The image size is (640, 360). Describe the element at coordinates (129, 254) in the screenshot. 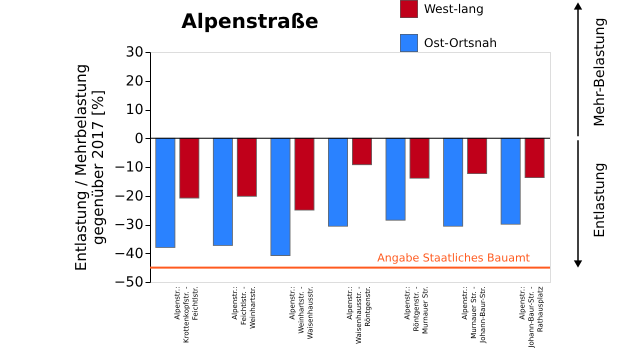

I see `y-tick-label: −40` at that location.